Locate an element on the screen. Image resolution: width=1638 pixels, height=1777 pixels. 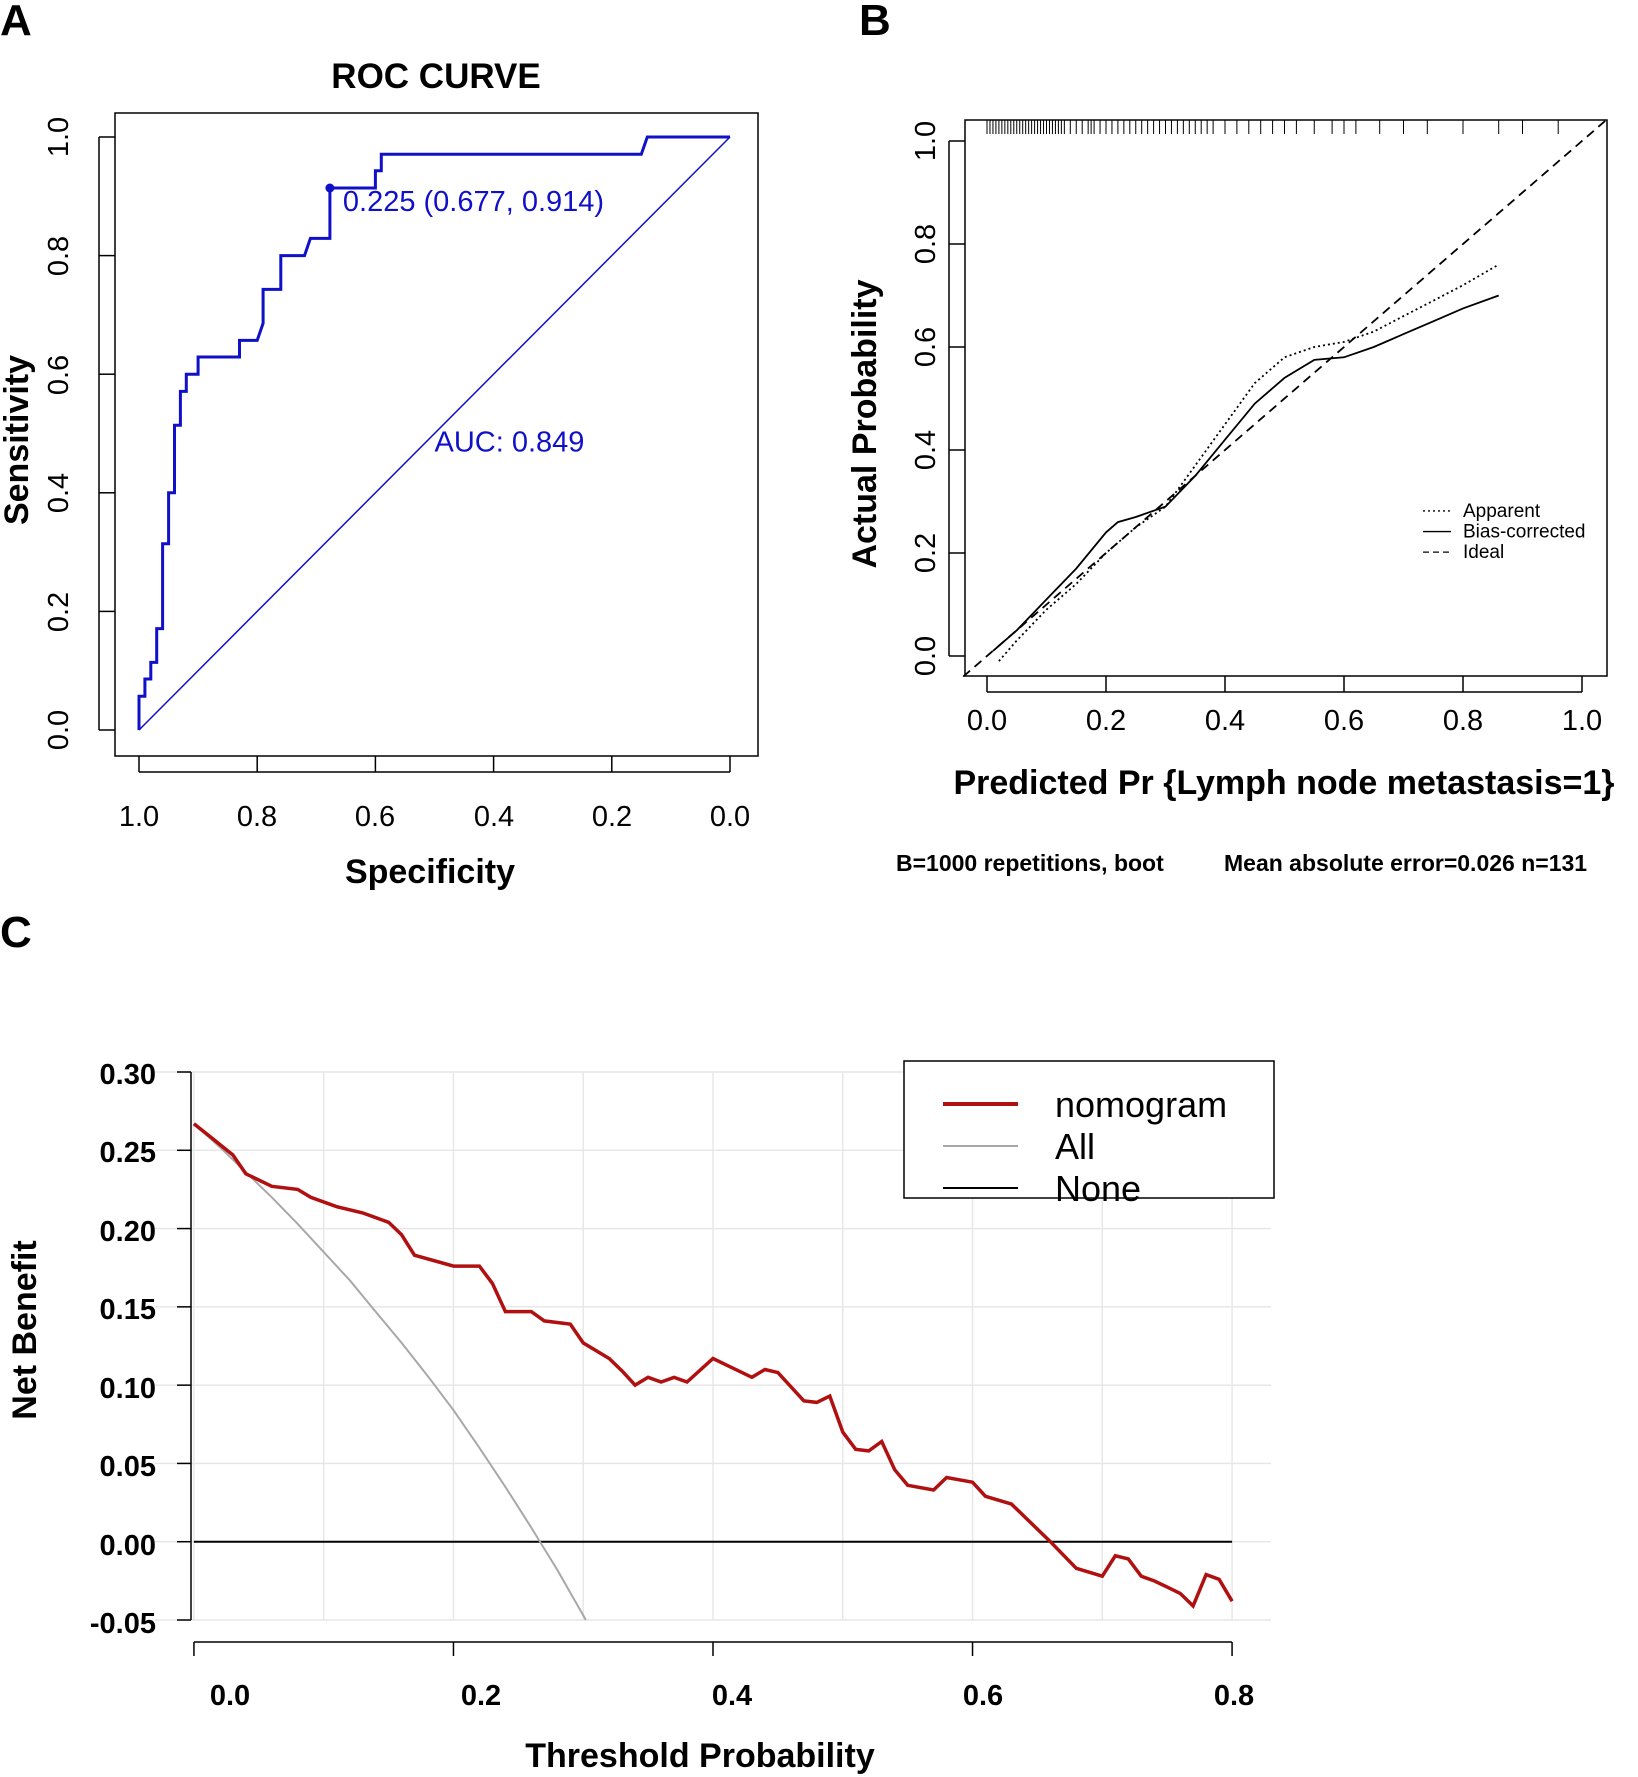
roc-auc-annotation: AUC: 0.849 is located at coordinates (510, 442).